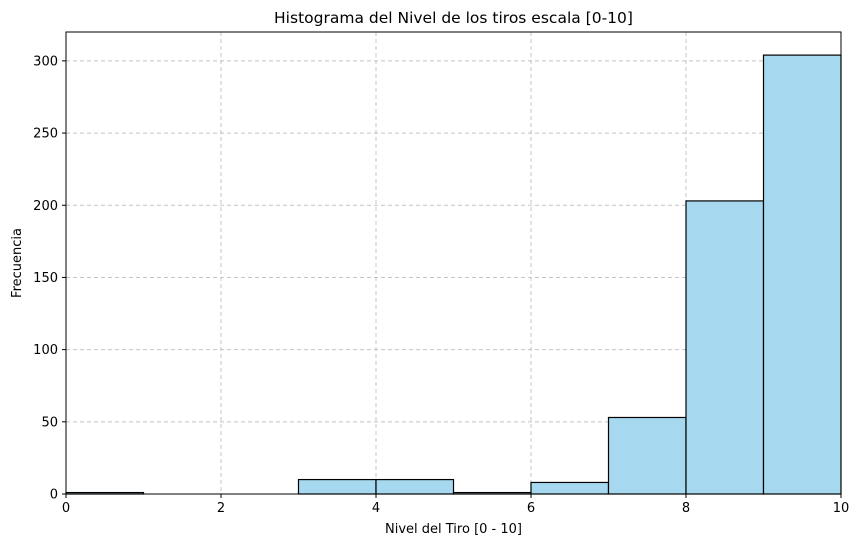 Image resolution: width=859 pixels, height=547 pixels. Describe the element at coordinates (49, 422) in the screenshot. I see `y-tick-label: 50` at that location.